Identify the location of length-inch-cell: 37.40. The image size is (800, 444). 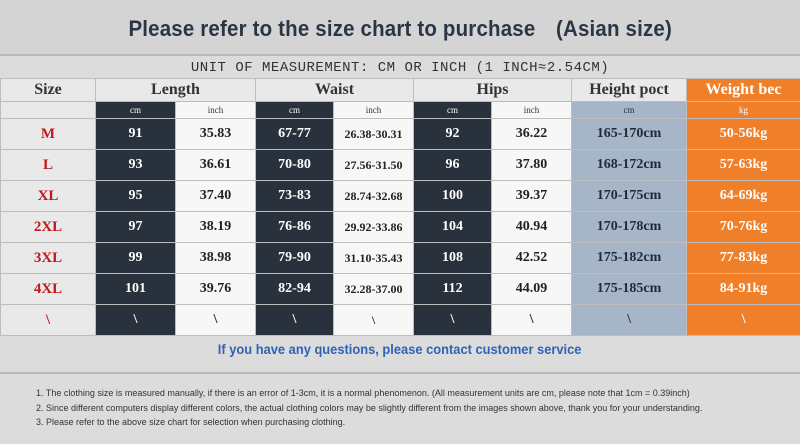
(215, 196).